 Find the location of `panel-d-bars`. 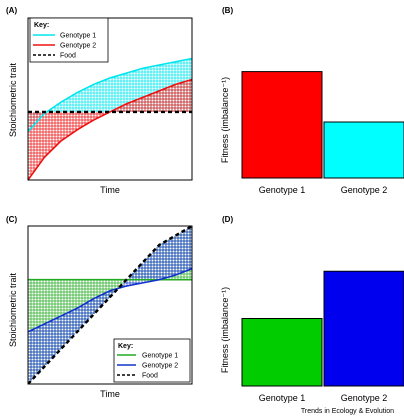

panel-d-bars is located at coordinates (322, 328).